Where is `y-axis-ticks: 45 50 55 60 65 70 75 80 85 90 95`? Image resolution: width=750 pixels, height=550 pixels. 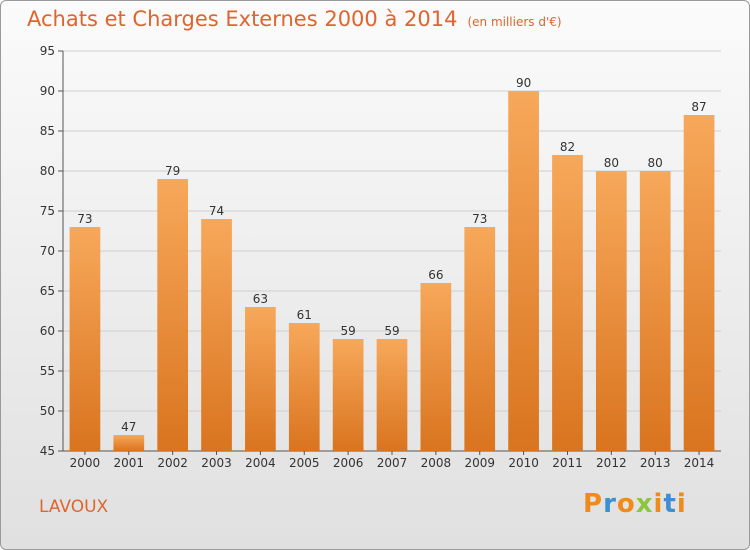 y-axis-ticks: 45 50 55 60 65 70 75 80 85 90 95 is located at coordinates (51, 251).